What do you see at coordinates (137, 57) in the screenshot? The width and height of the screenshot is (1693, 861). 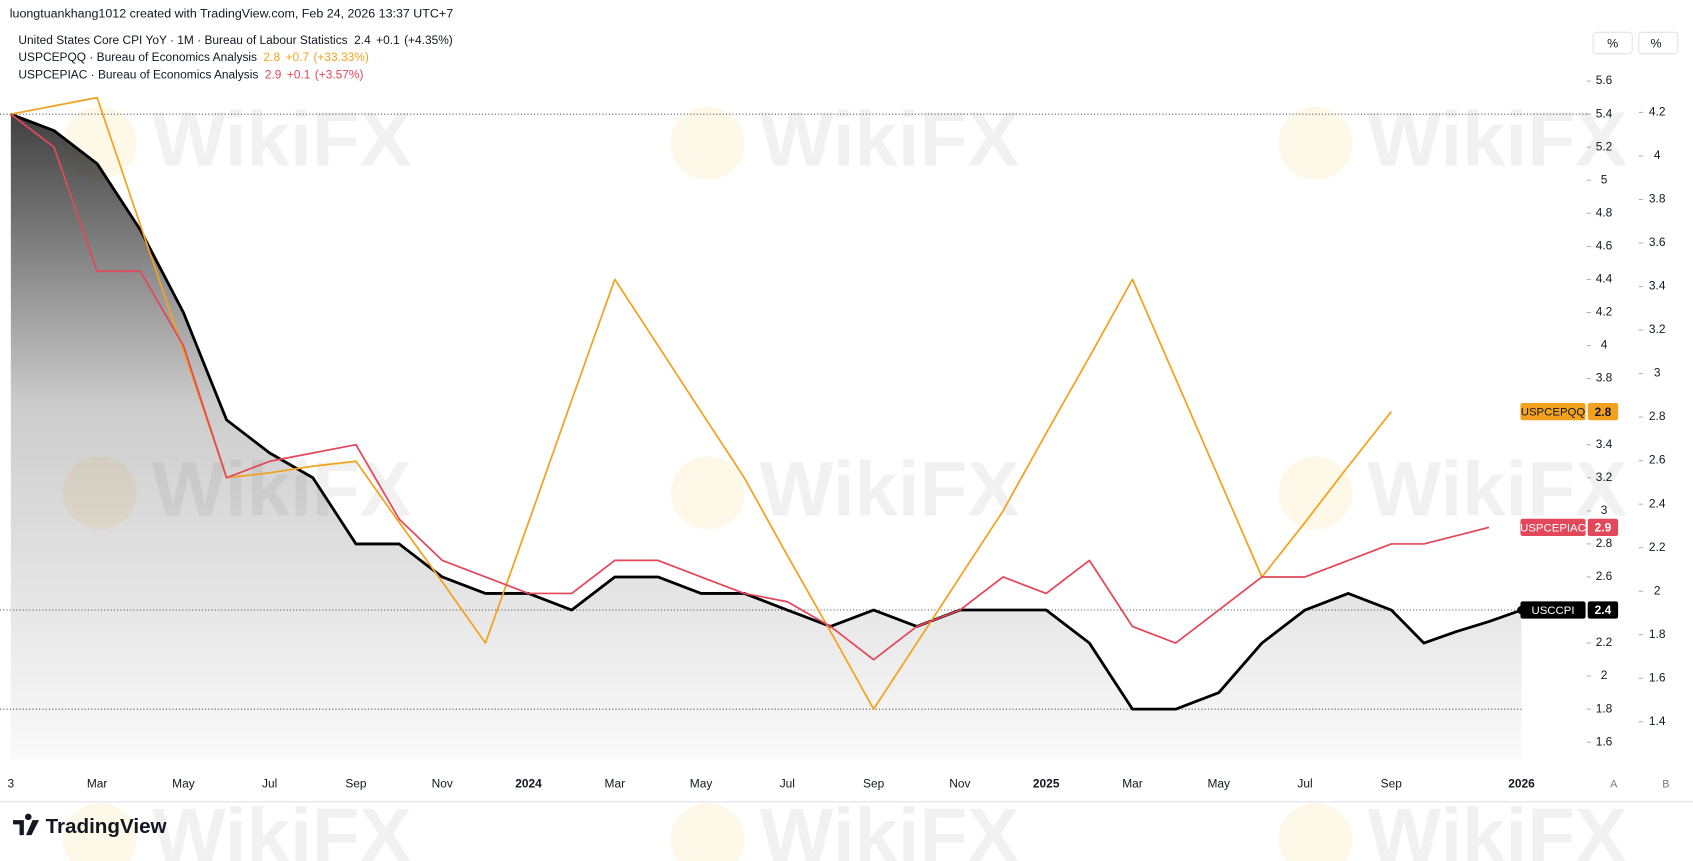 I see `legend-part: USPCEPQQ · Bureau of Economics Analysis` at bounding box center [137, 57].